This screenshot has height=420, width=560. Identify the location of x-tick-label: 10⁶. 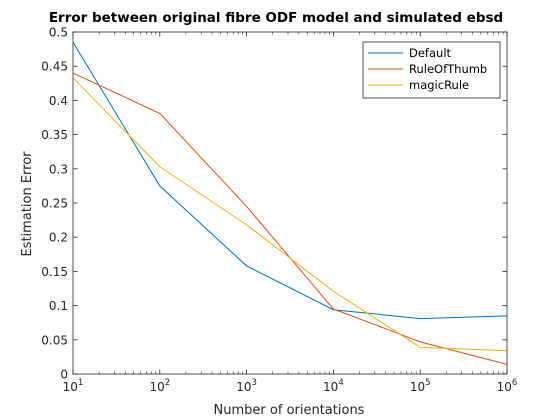
(507, 386).